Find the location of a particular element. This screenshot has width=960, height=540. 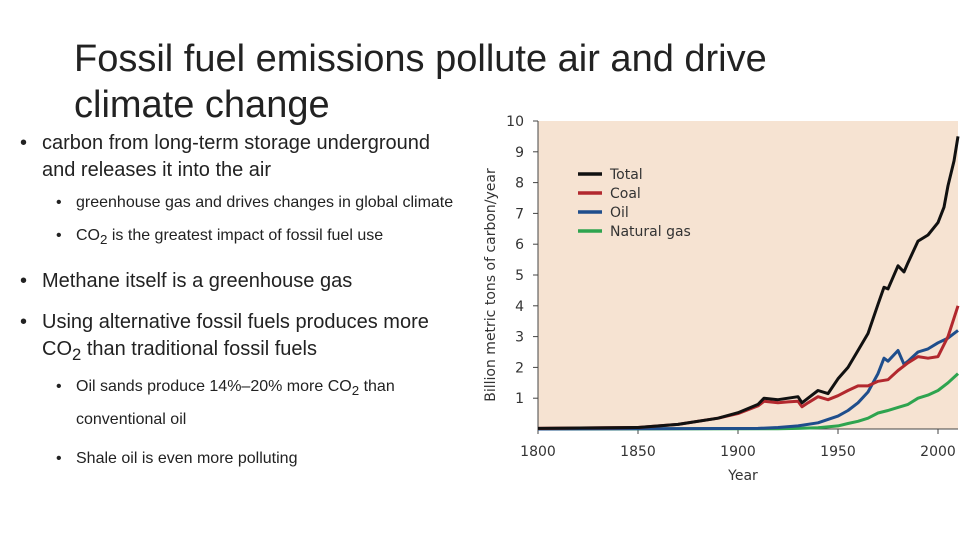

bullet-text: Shale oil is even more polluting is located at coordinates (187, 459).